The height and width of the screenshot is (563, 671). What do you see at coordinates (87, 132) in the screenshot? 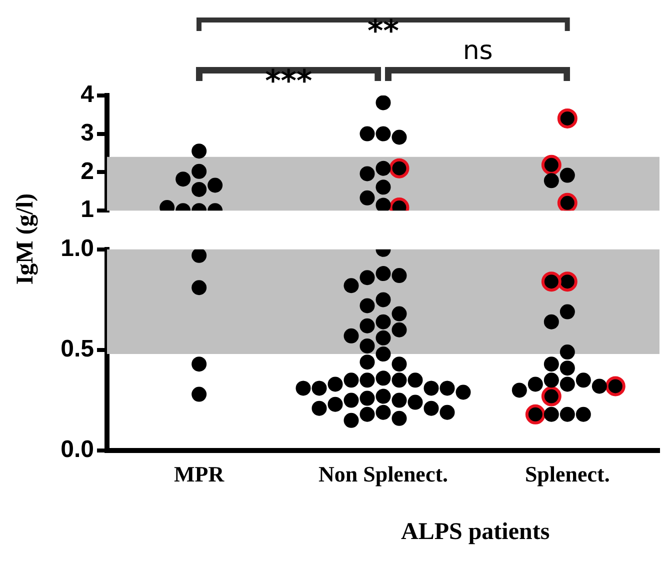
I see `y-tick-label: 3` at bounding box center [87, 132].